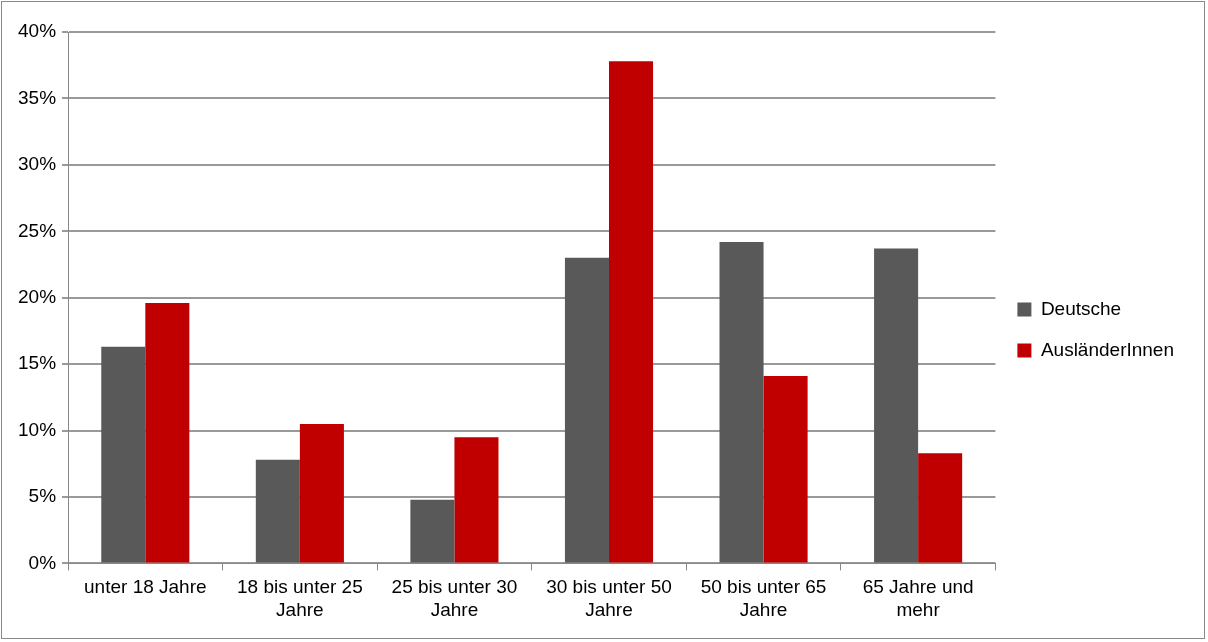 The width and height of the screenshot is (1208, 642). What do you see at coordinates (37, 164) in the screenshot?
I see `y-tick-label: 30%` at bounding box center [37, 164].